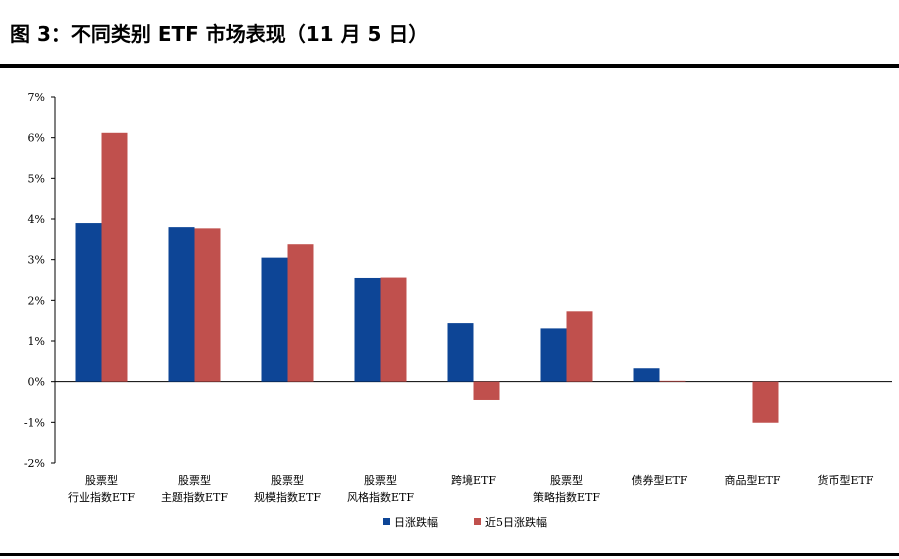 This screenshot has height=559, width=899. I want to click on y-tick-label: -2%, so click(34, 463).